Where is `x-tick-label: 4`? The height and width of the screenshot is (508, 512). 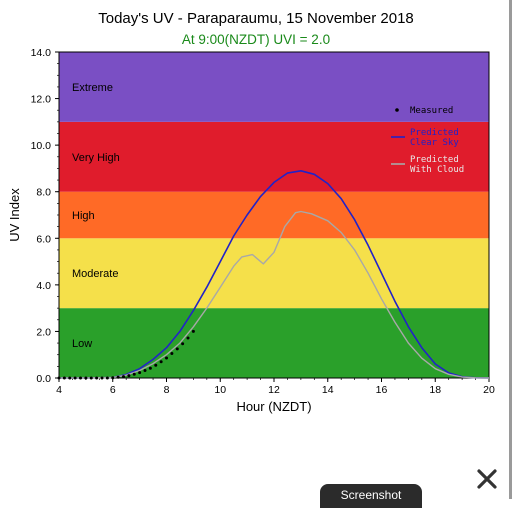
x-tick-label: 4 is located at coordinates (59, 390).